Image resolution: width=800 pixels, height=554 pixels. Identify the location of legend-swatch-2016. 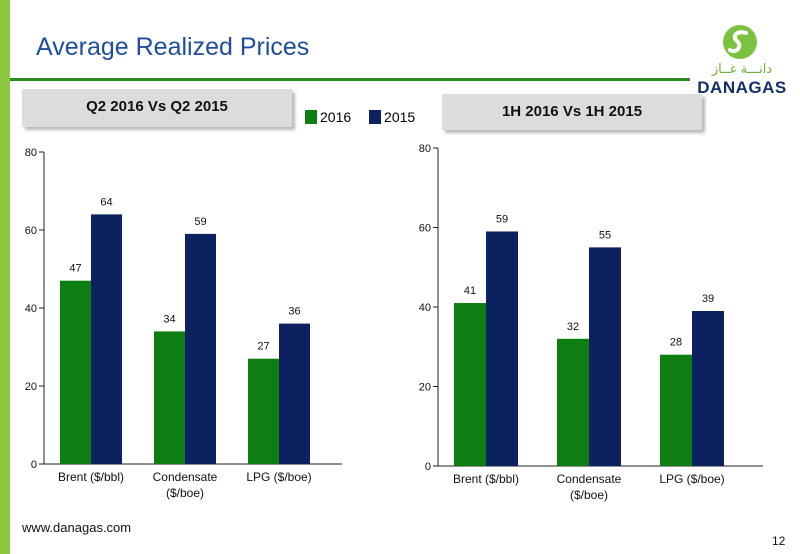
(311, 117).